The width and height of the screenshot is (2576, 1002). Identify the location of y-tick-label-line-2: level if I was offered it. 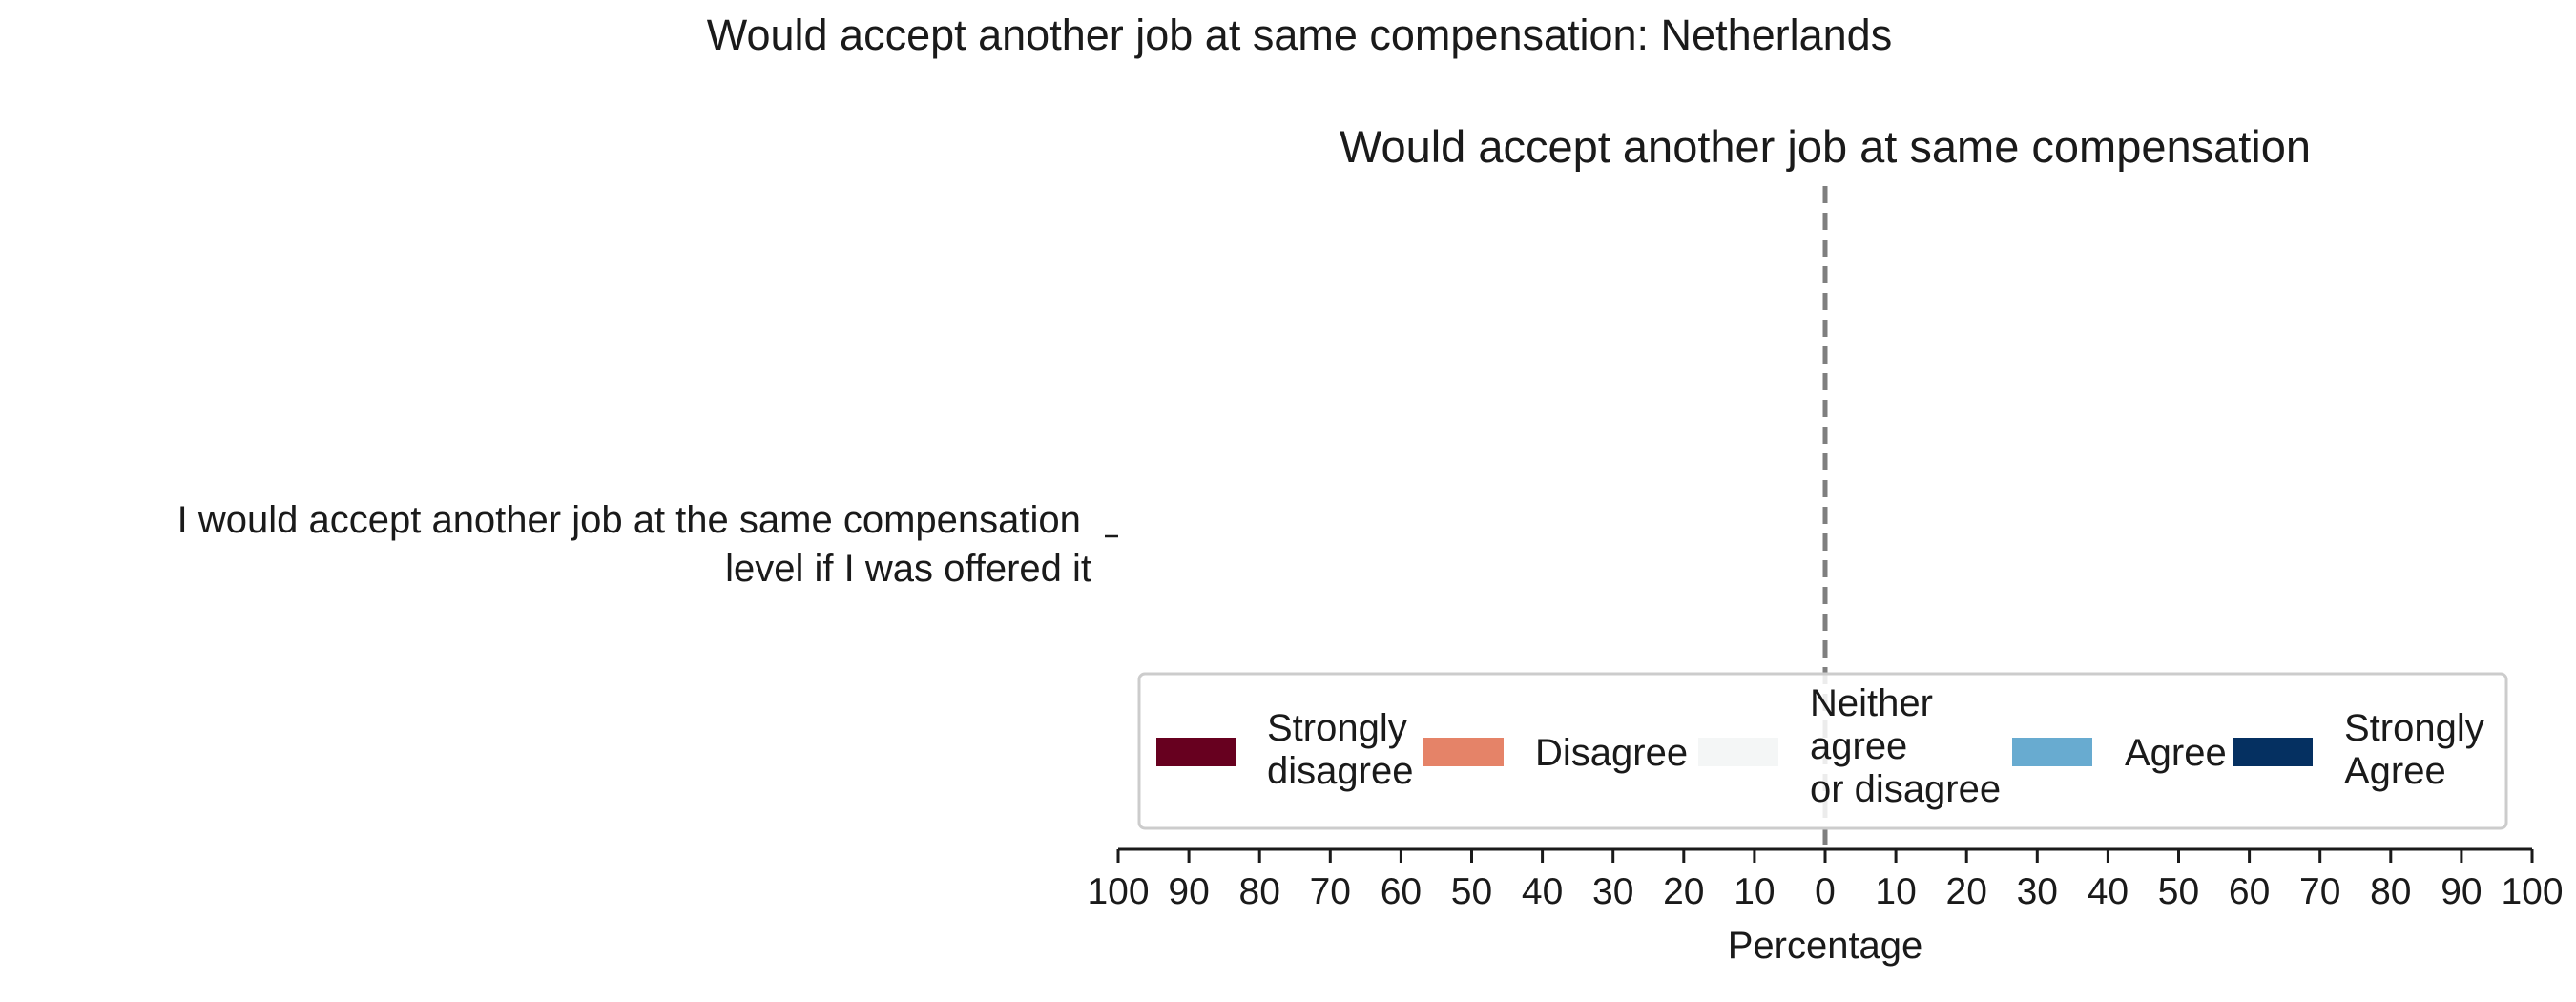
(908, 569).